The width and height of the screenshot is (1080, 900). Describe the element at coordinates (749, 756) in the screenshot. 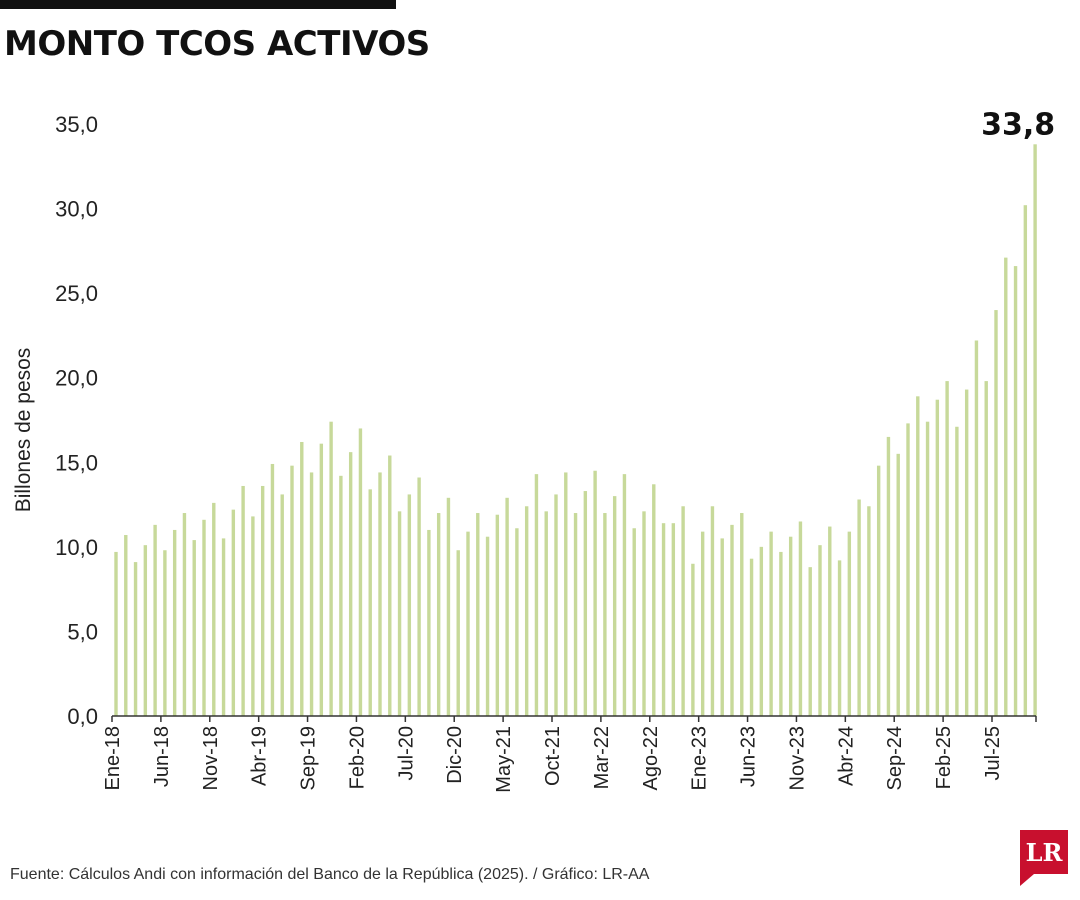

I see `x-tick-label: Jun-23` at that location.